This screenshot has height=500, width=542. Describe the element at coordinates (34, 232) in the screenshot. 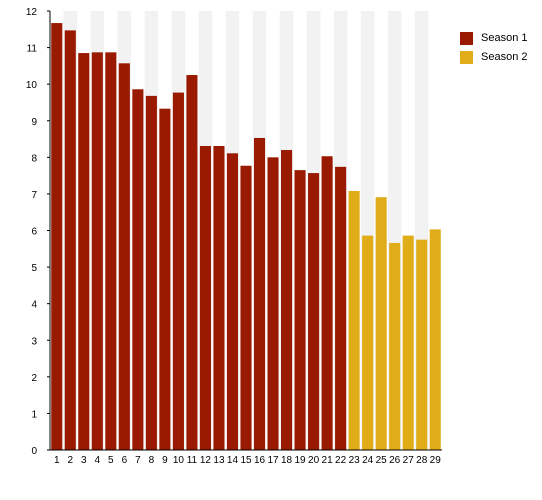

I see `y-tick-label: 6` at that location.